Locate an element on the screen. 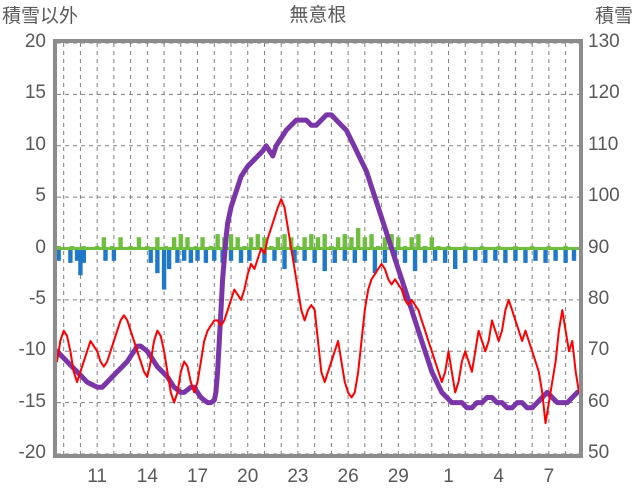  x-axis-tick-label: 11 is located at coordinates (97, 476).